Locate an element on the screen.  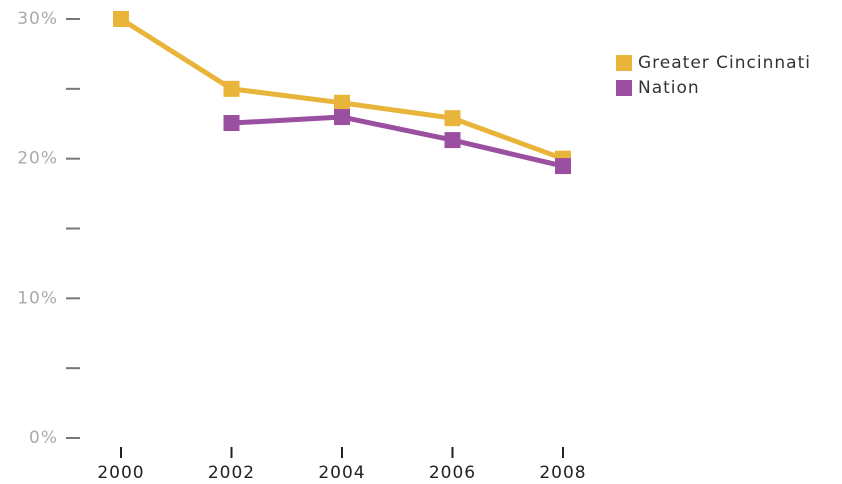
y-tick-label: 10% is located at coordinates (37, 298).